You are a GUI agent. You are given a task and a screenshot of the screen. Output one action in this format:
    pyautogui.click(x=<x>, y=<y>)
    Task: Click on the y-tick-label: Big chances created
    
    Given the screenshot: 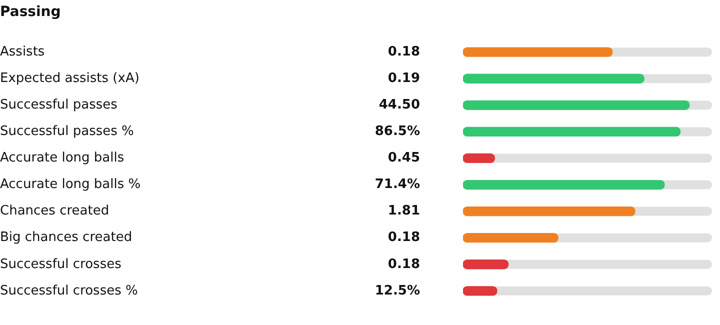 What is the action you would take?
    pyautogui.click(x=66, y=238)
    